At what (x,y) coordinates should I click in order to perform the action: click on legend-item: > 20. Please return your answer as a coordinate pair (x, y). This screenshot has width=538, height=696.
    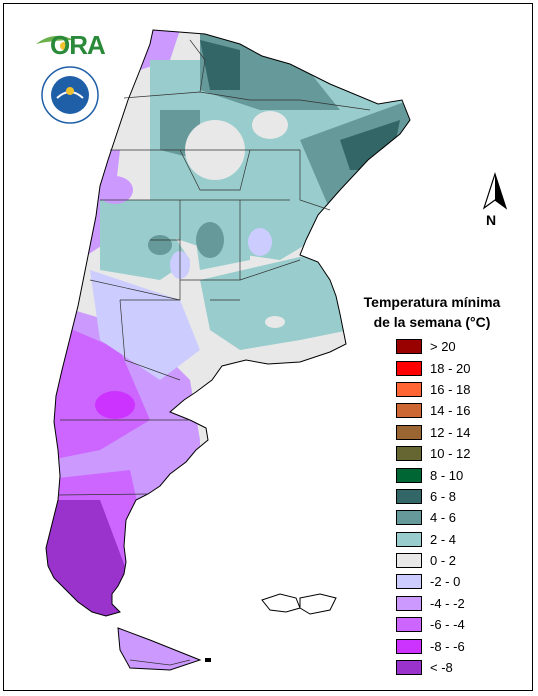
    Looking at the image, I should click on (433, 346).